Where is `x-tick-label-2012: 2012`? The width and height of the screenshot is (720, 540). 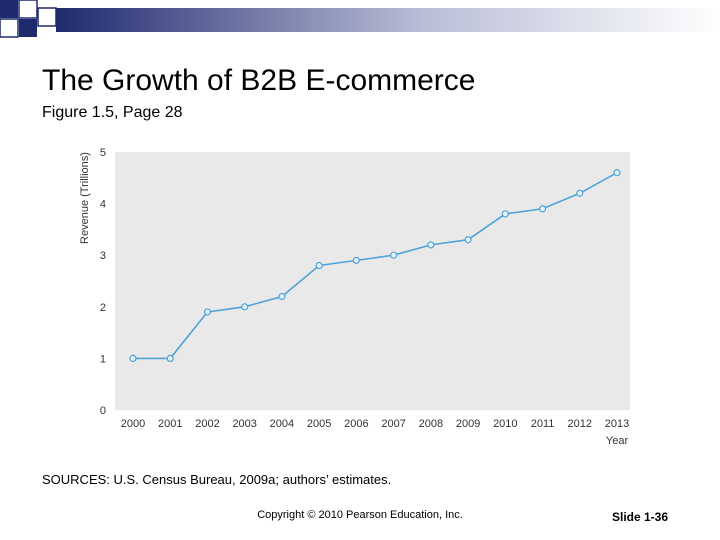
x-tick-label-2012: 2012 is located at coordinates (580, 424).